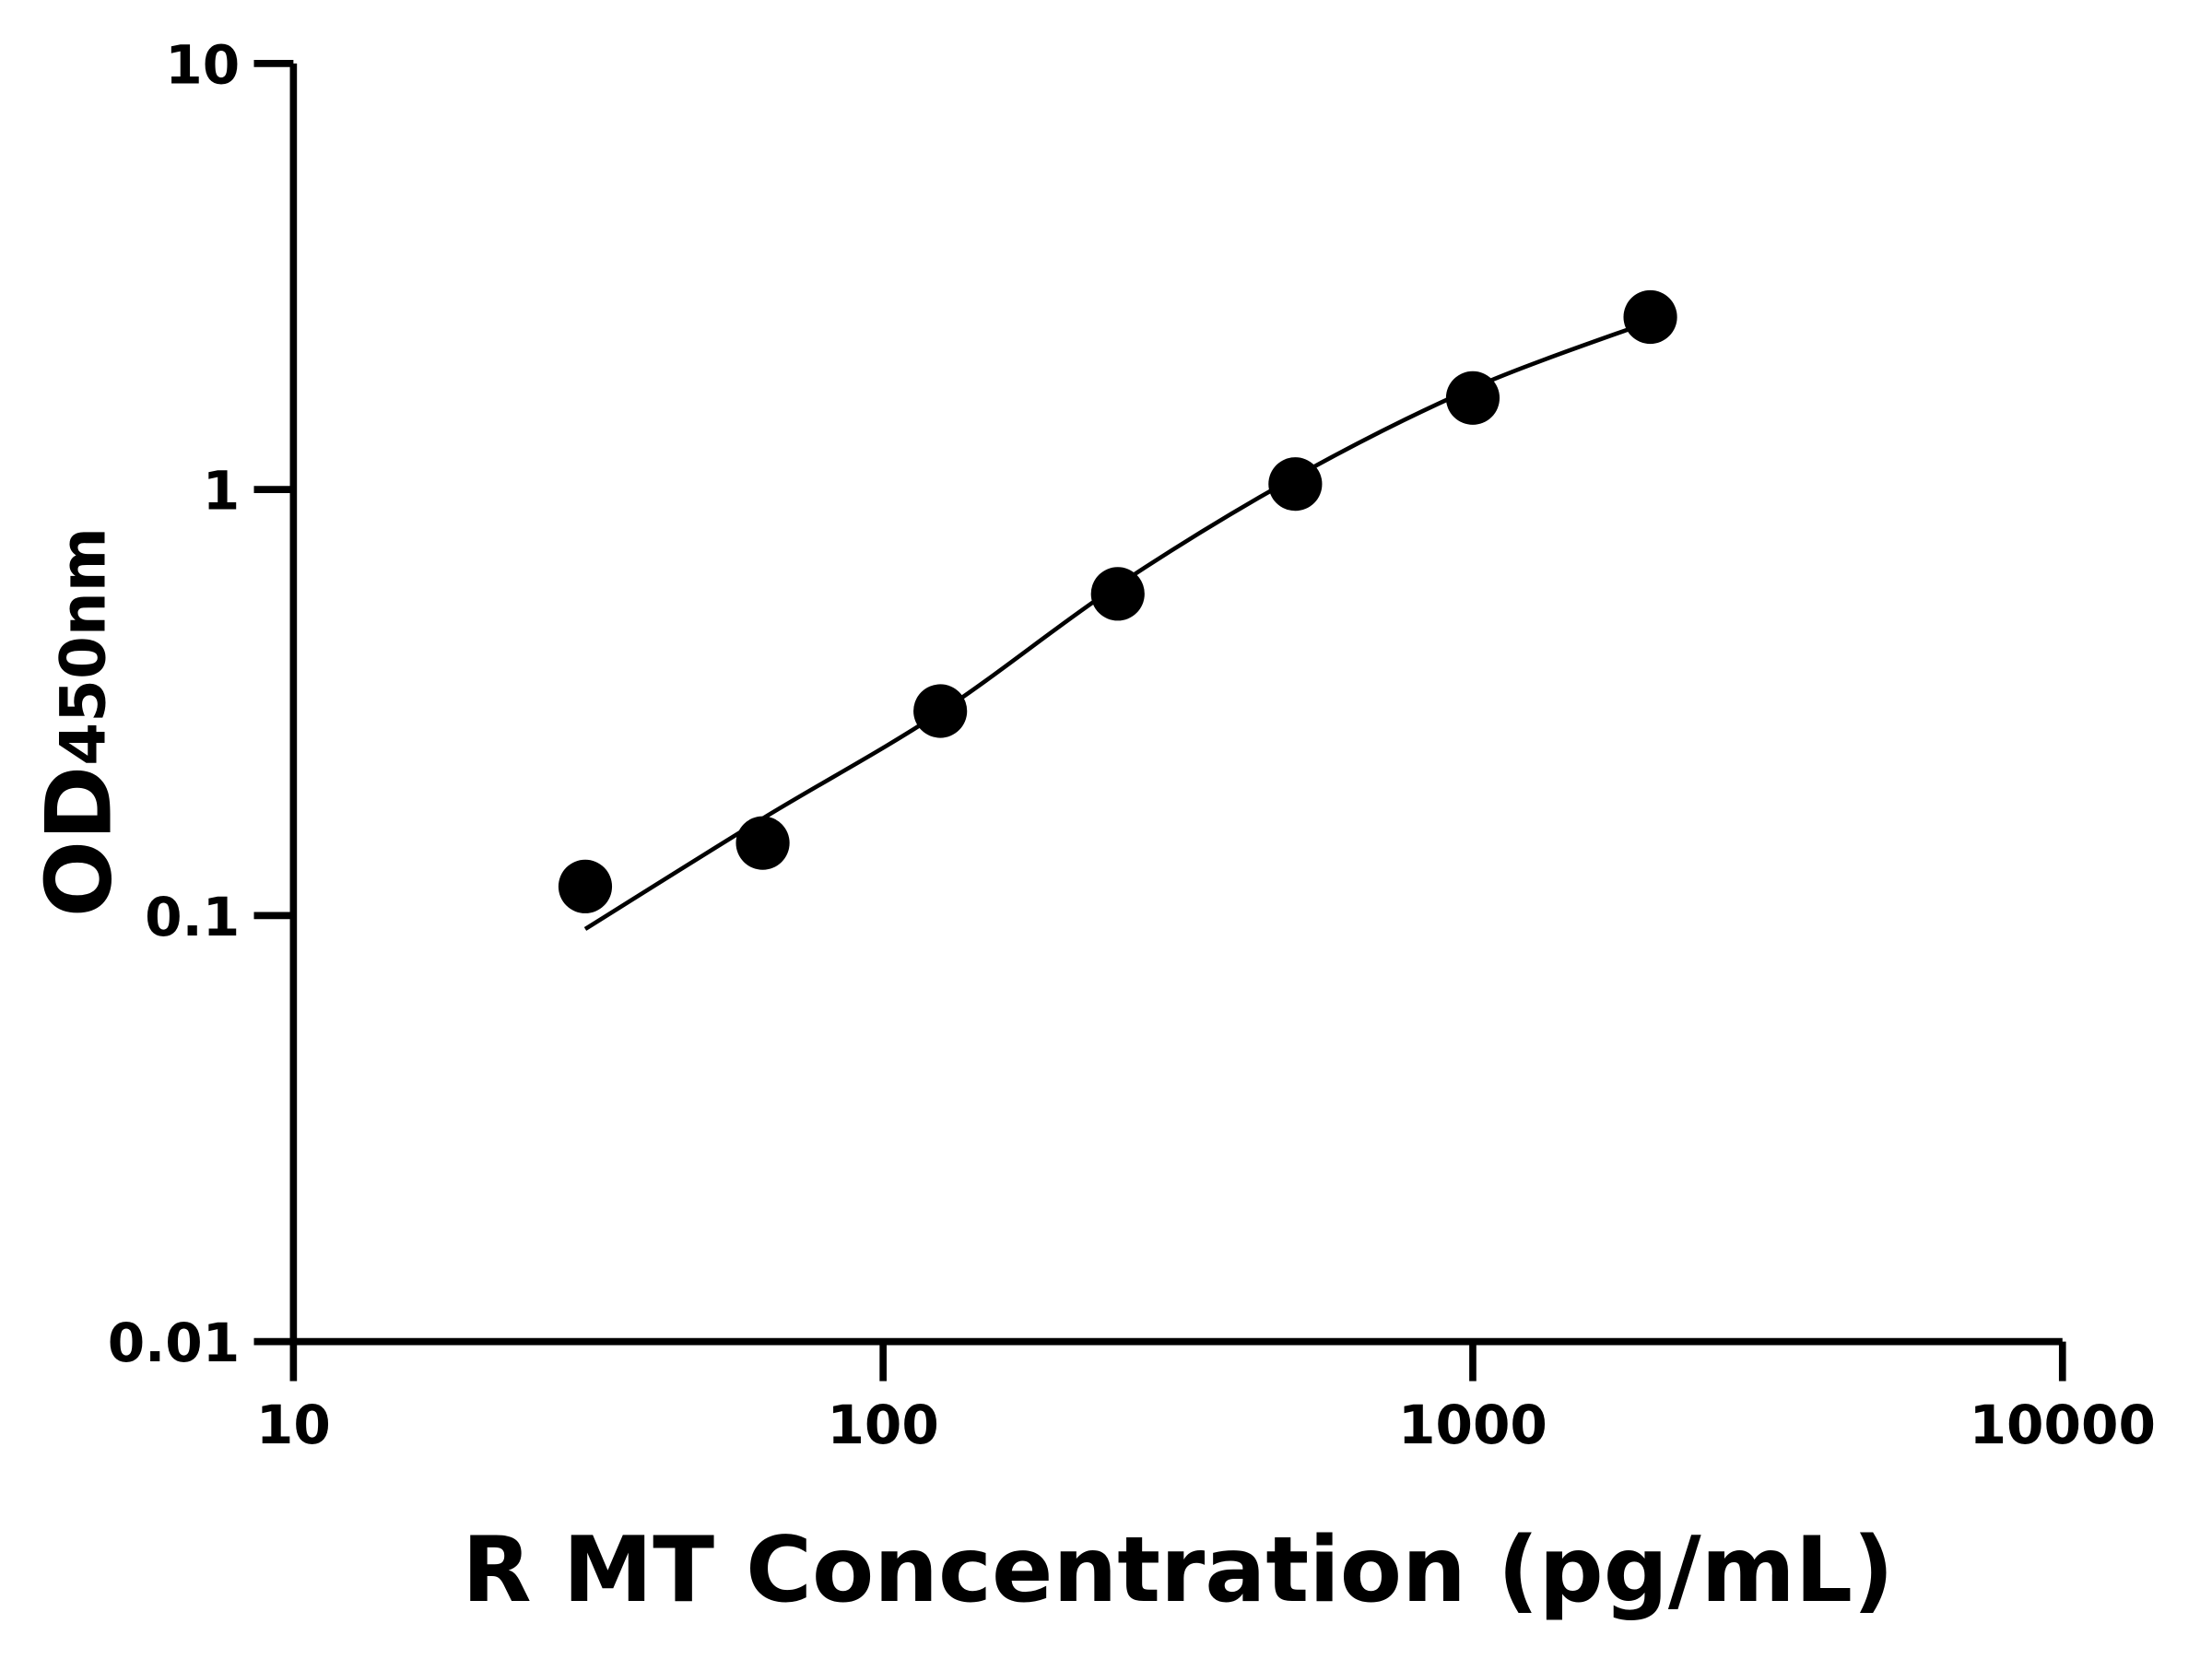 The width and height of the screenshot is (2212, 1659). What do you see at coordinates (79, 842) in the screenshot?
I see `y-axis-title-main: OD` at bounding box center [79, 842].